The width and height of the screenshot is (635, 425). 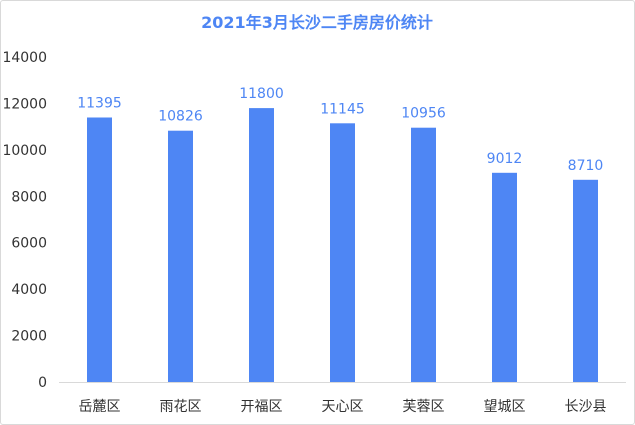 I want to click on x-tick-label: 岳麓区, so click(x=100, y=407).